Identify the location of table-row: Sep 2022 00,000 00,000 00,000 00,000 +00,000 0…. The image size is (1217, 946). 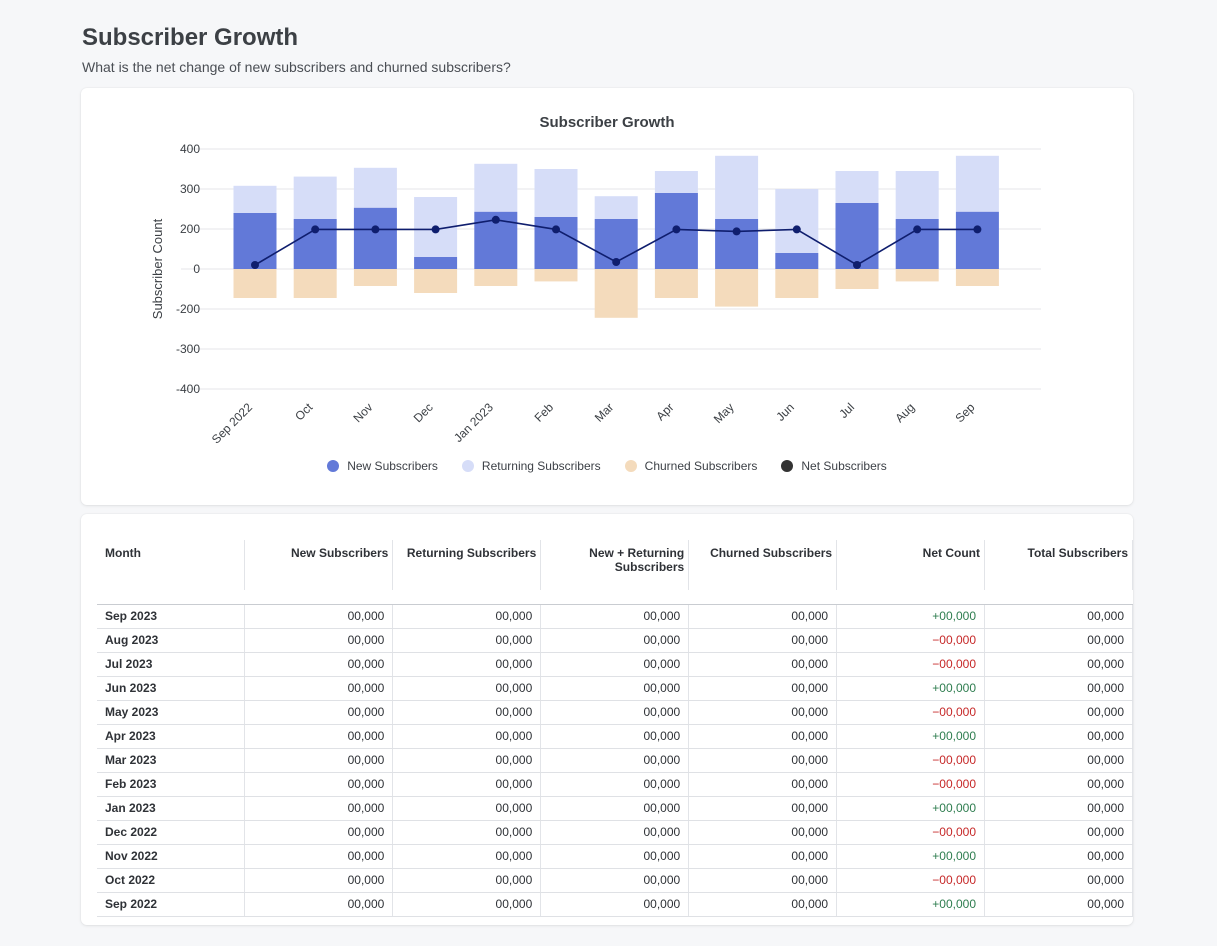
(615, 904).